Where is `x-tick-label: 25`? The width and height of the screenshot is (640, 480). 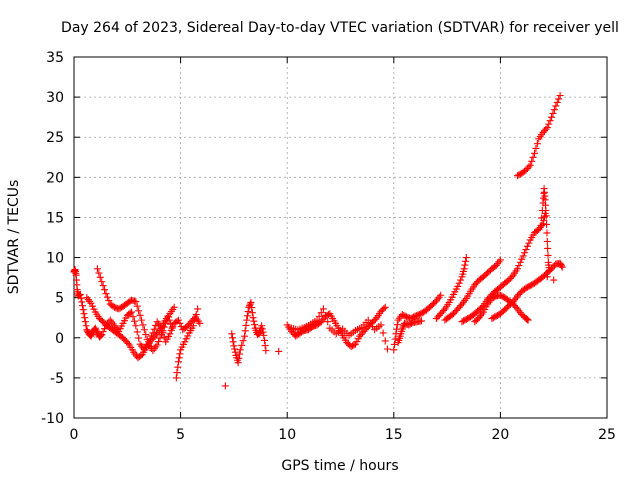
x-tick-label: 25 is located at coordinates (607, 435).